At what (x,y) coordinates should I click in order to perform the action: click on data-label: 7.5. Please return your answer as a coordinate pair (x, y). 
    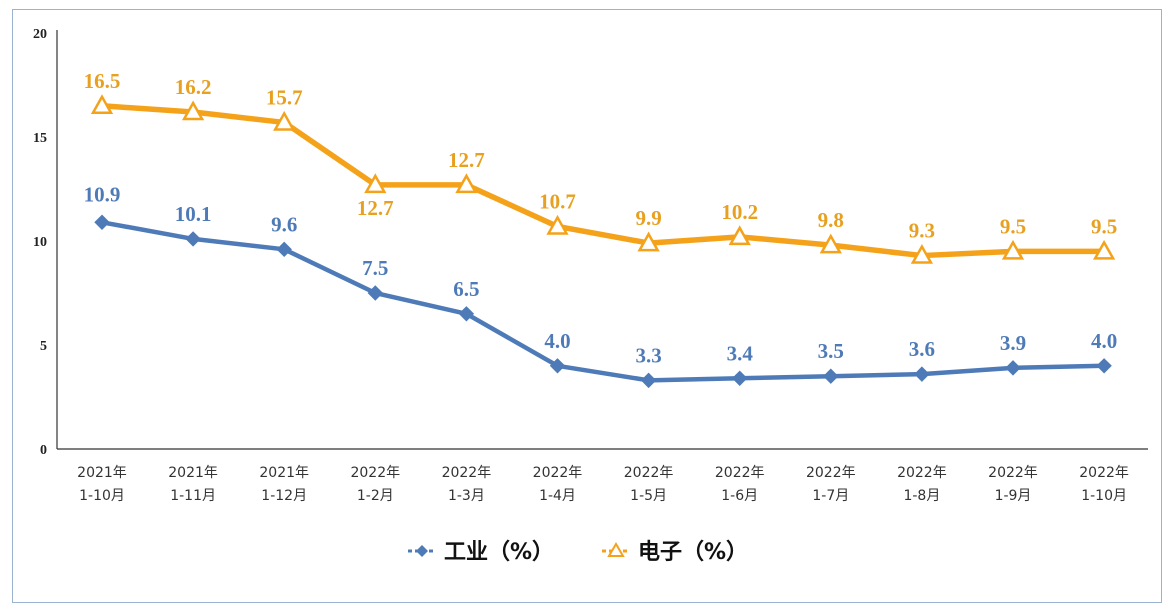
    Looking at the image, I should click on (375, 268).